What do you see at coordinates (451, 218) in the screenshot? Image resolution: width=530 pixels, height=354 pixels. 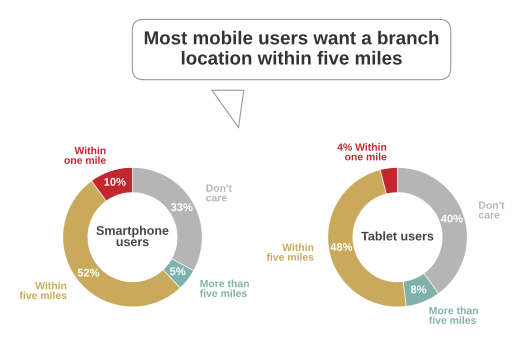 I see `data-label: 40%` at bounding box center [451, 218].